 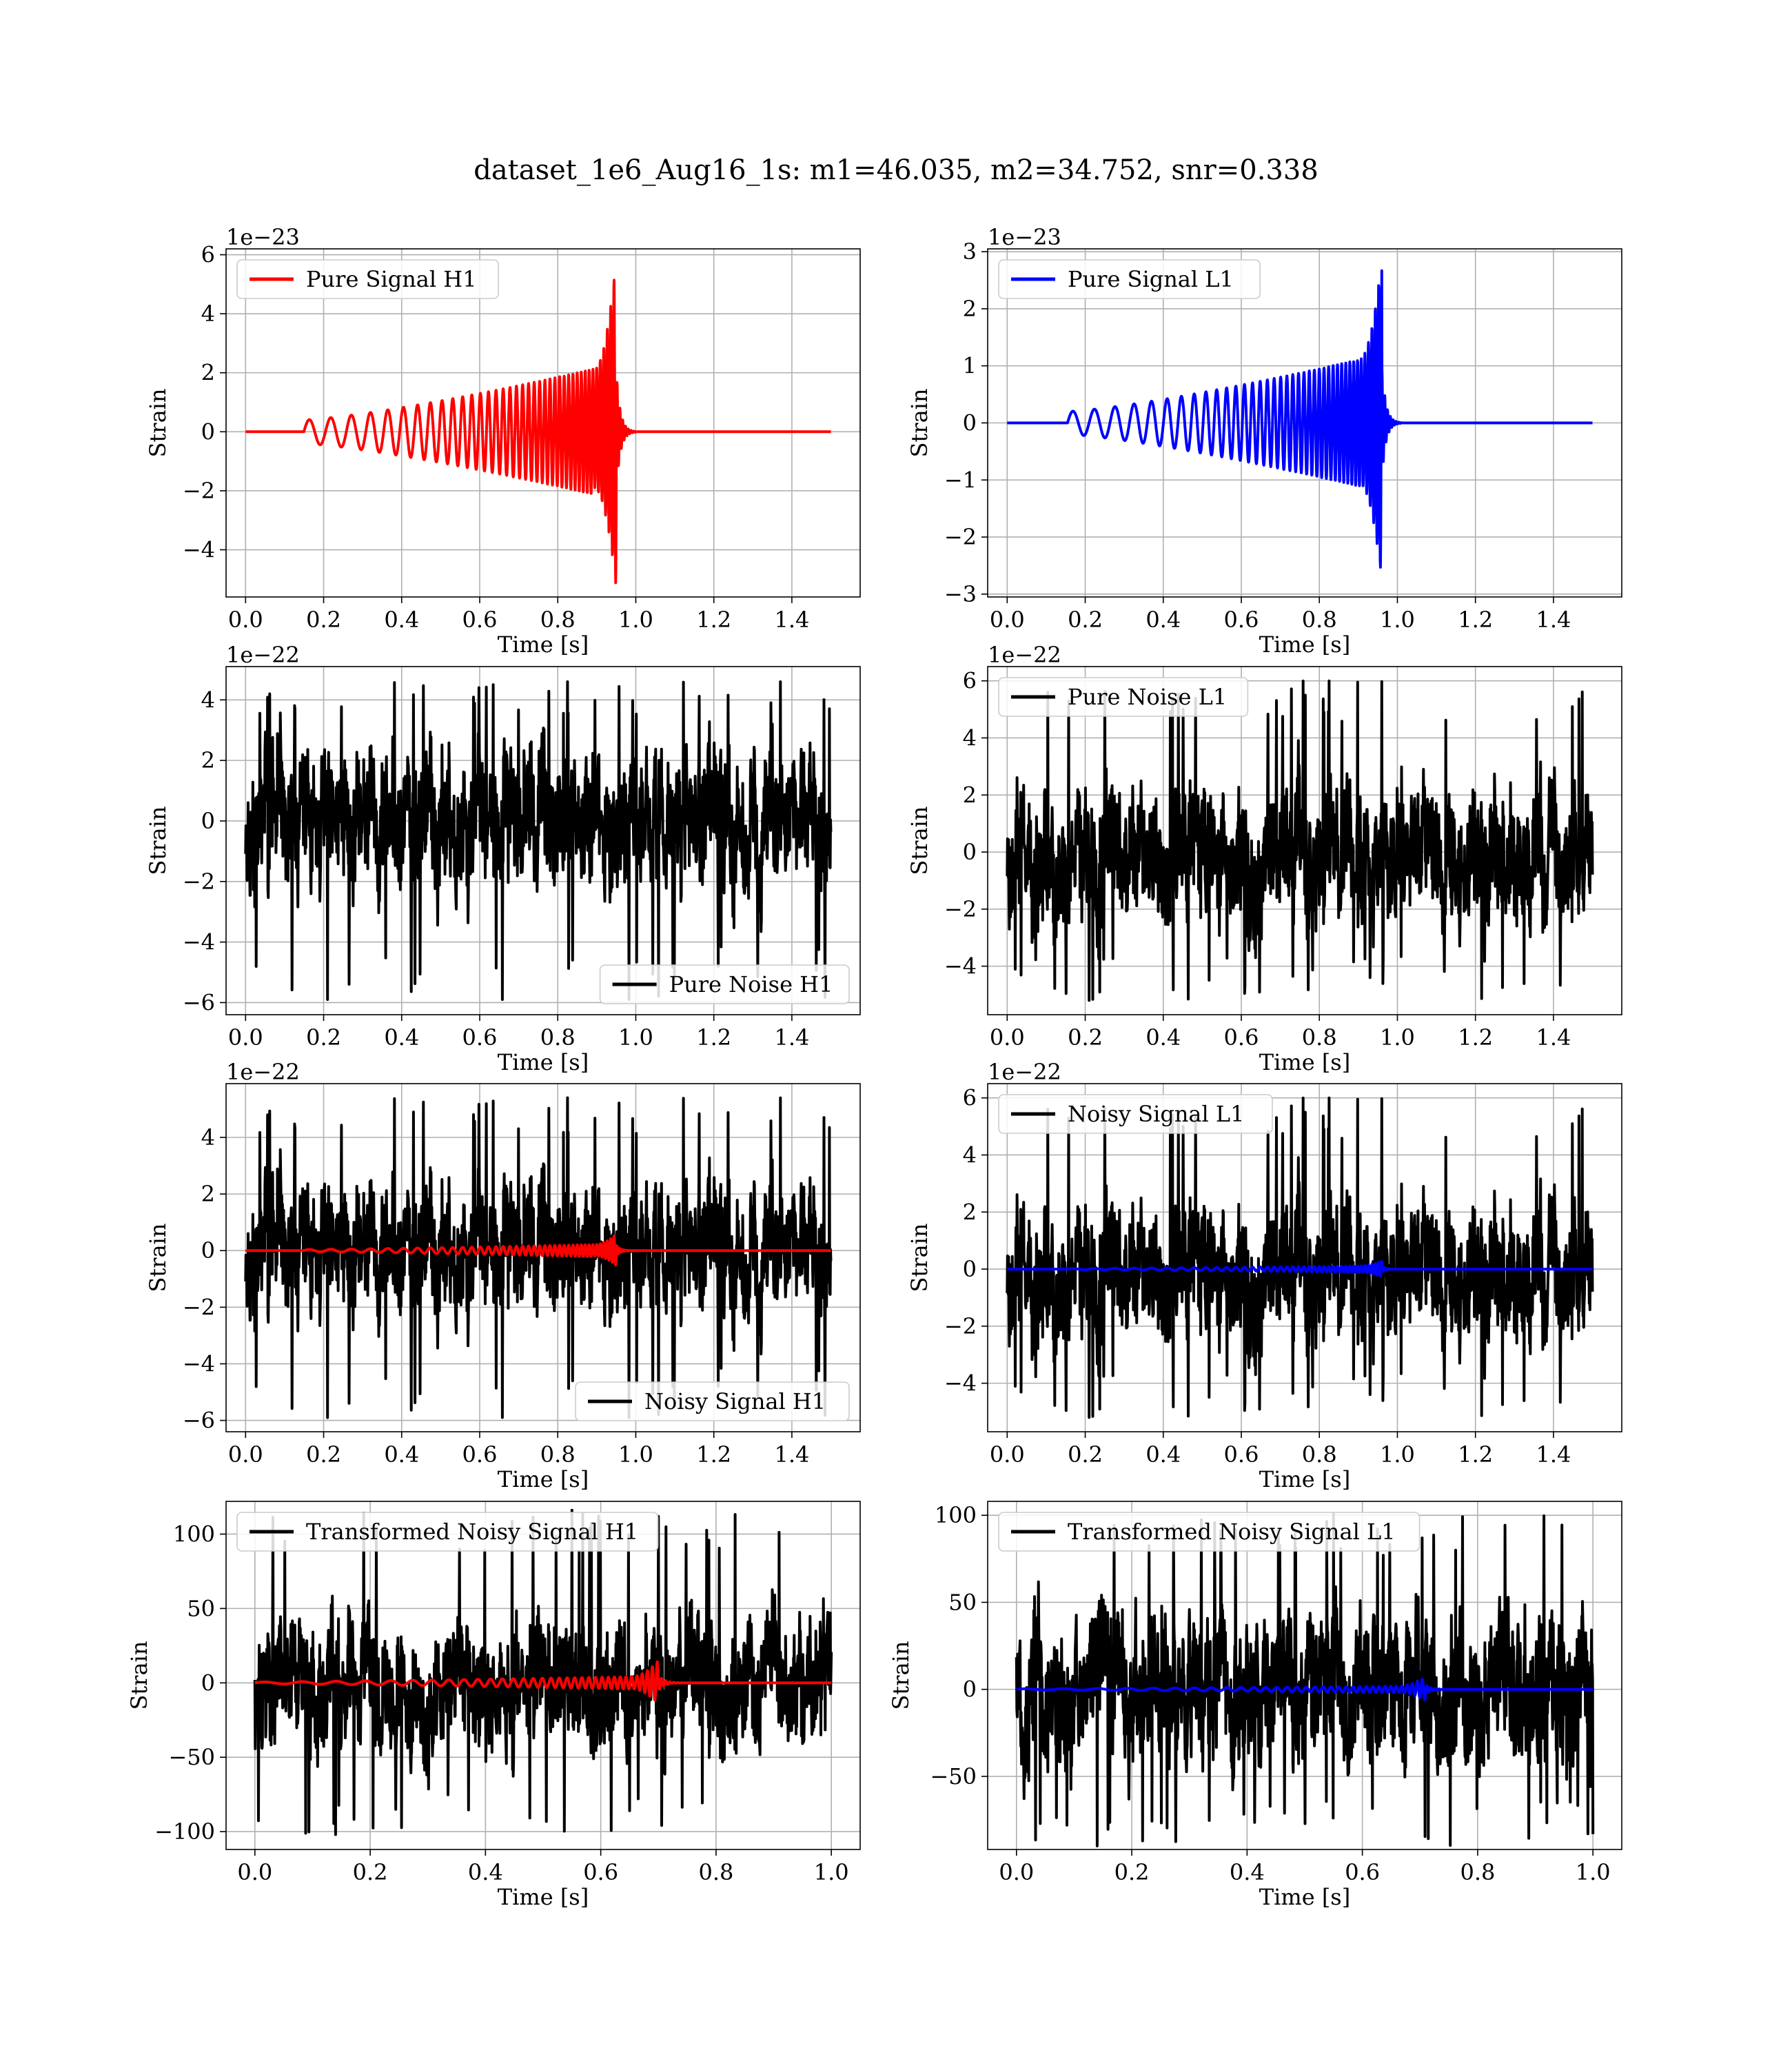 I want to click on y-tick-label: −6, so click(x=199, y=1421).